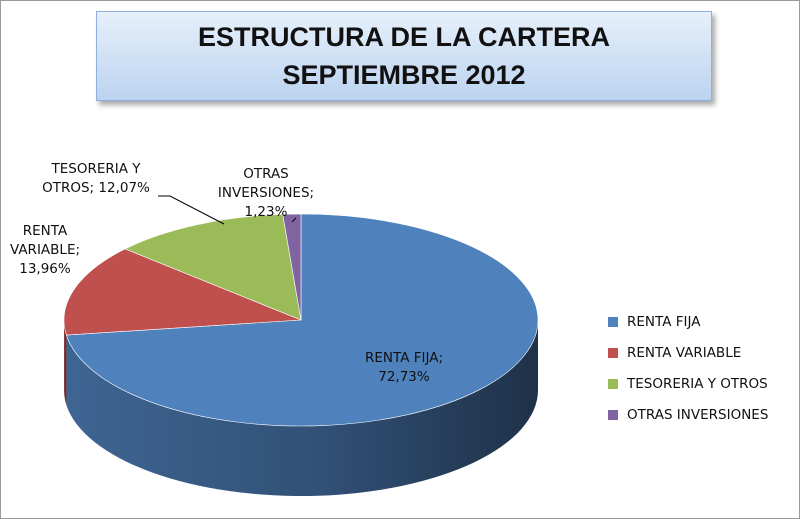 This screenshot has width=800, height=519. I want to click on pie-slice-renta-variable, so click(182, 292).